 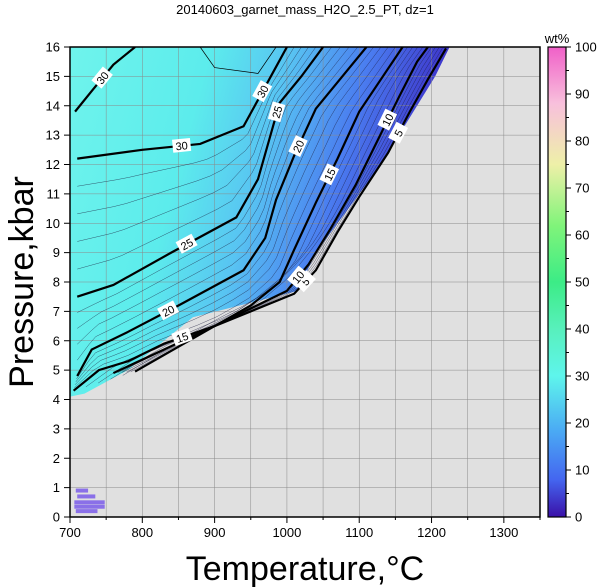 I want to click on legend-patches, so click(x=89, y=501).